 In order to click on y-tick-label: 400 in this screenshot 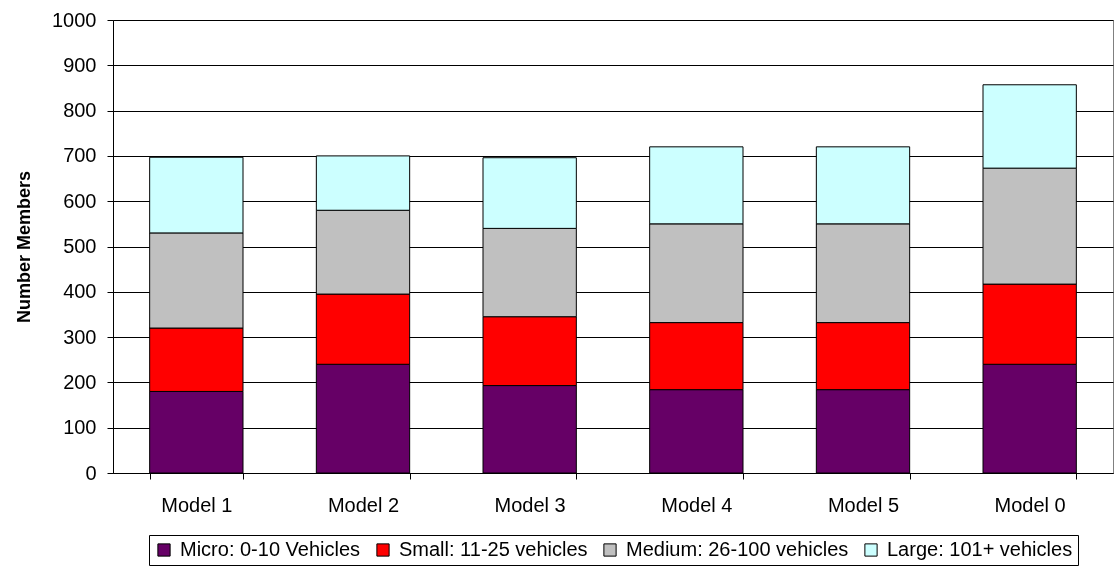, I will do `click(80, 291)`.